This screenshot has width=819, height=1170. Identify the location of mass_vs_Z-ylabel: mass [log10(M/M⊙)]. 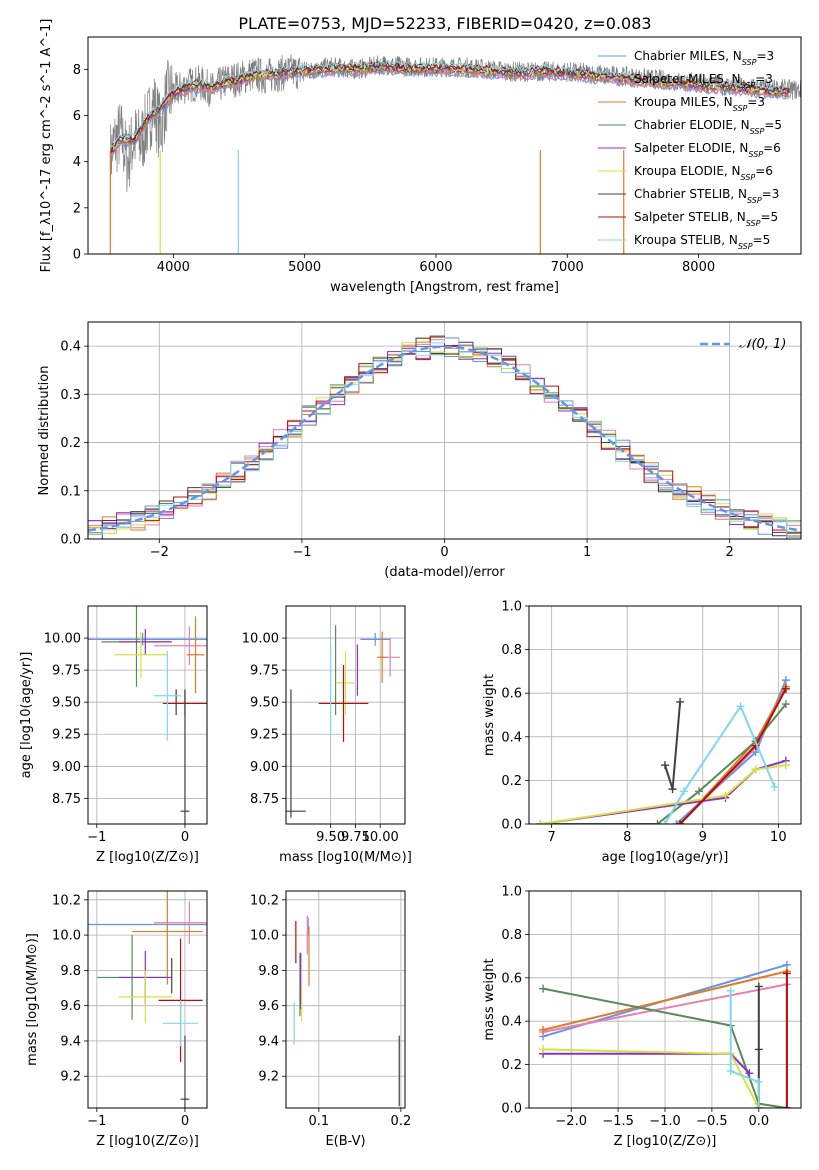
(32, 999).